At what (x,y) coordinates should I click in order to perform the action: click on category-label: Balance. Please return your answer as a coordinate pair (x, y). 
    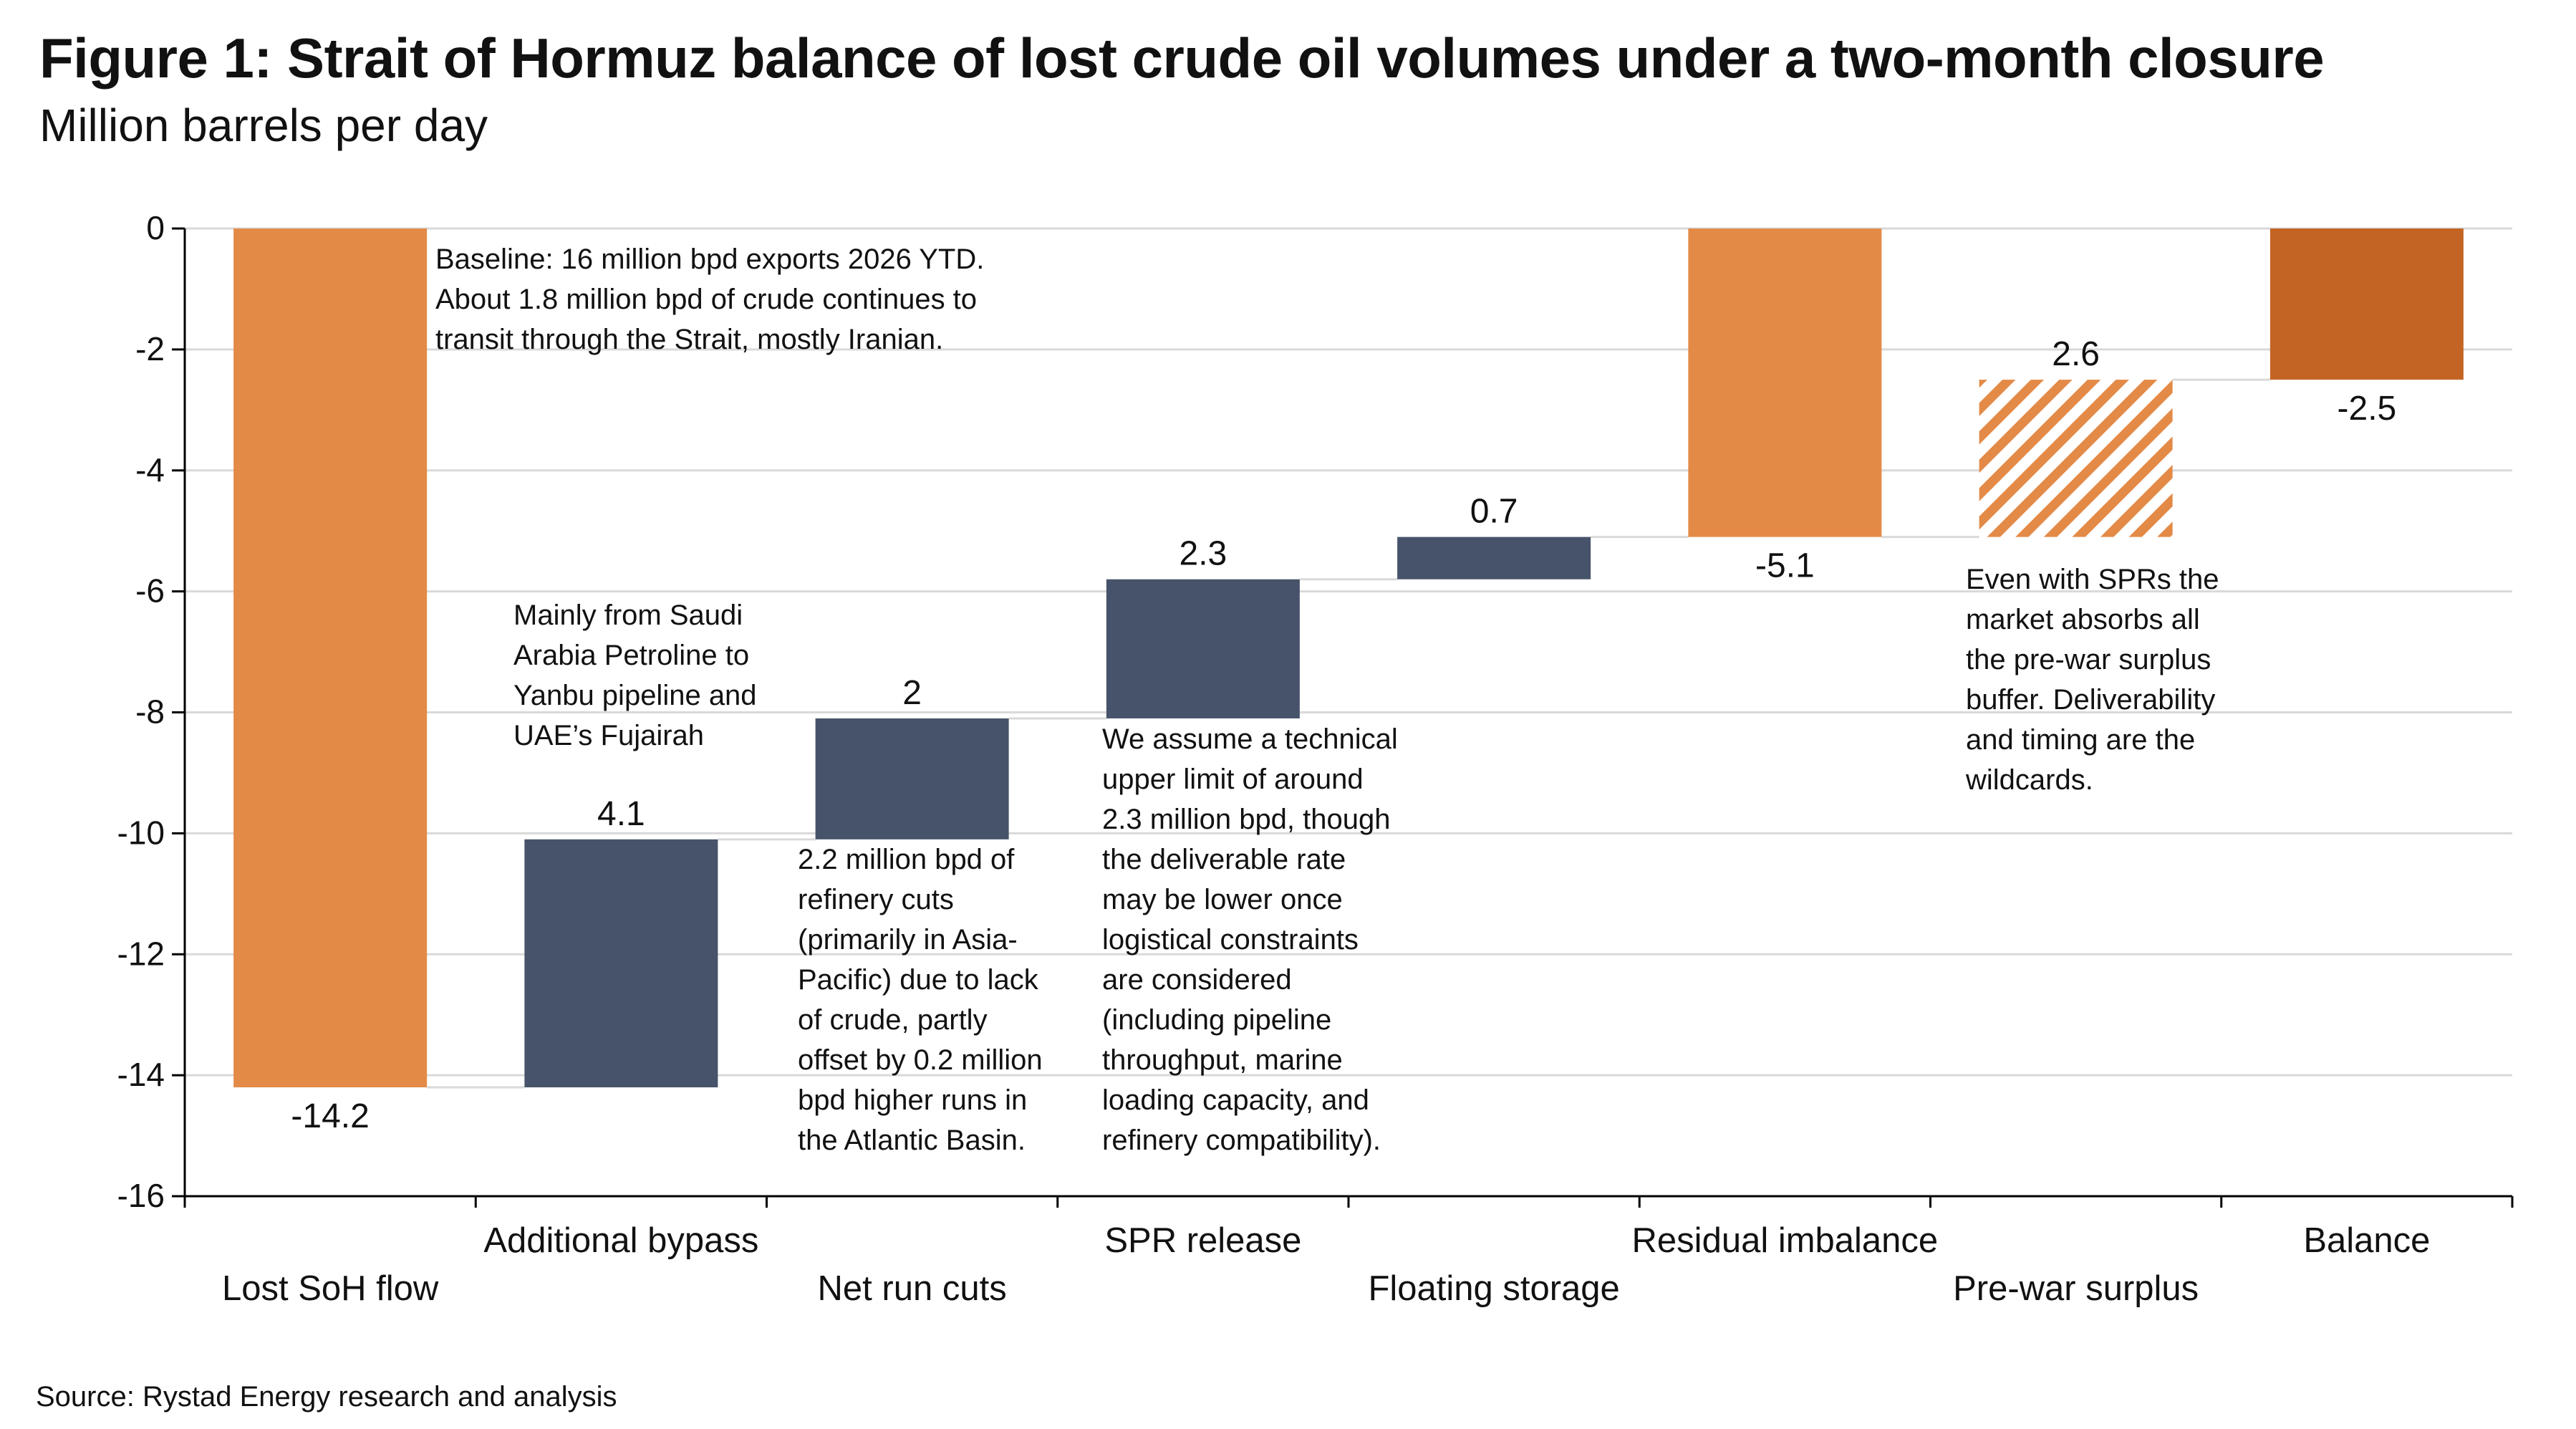
    Looking at the image, I should click on (2366, 1240).